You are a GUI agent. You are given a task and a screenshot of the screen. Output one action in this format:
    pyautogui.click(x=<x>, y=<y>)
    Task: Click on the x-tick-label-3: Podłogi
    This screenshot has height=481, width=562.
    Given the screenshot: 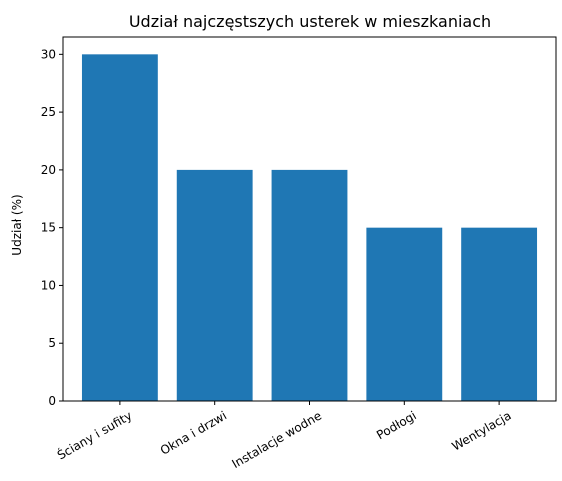 What is the action you would take?
    pyautogui.click(x=396, y=425)
    